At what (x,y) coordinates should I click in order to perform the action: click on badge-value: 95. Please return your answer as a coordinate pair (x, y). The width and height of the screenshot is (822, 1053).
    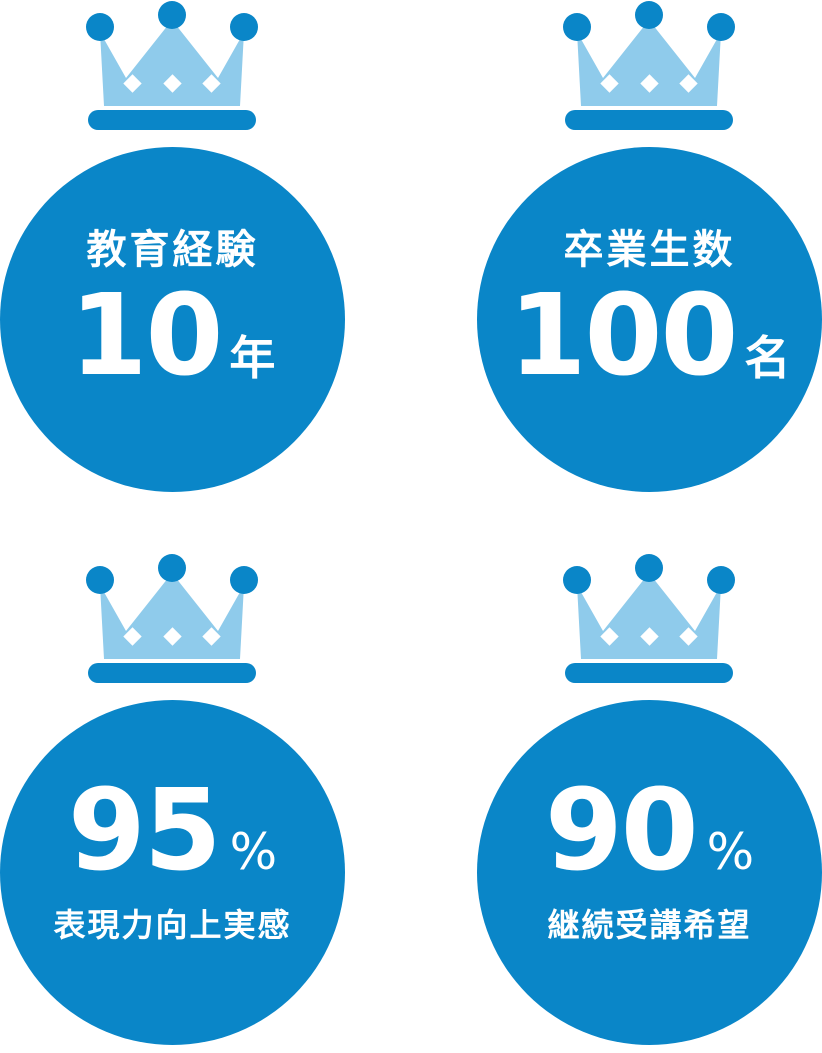
    Looking at the image, I should click on (144, 830).